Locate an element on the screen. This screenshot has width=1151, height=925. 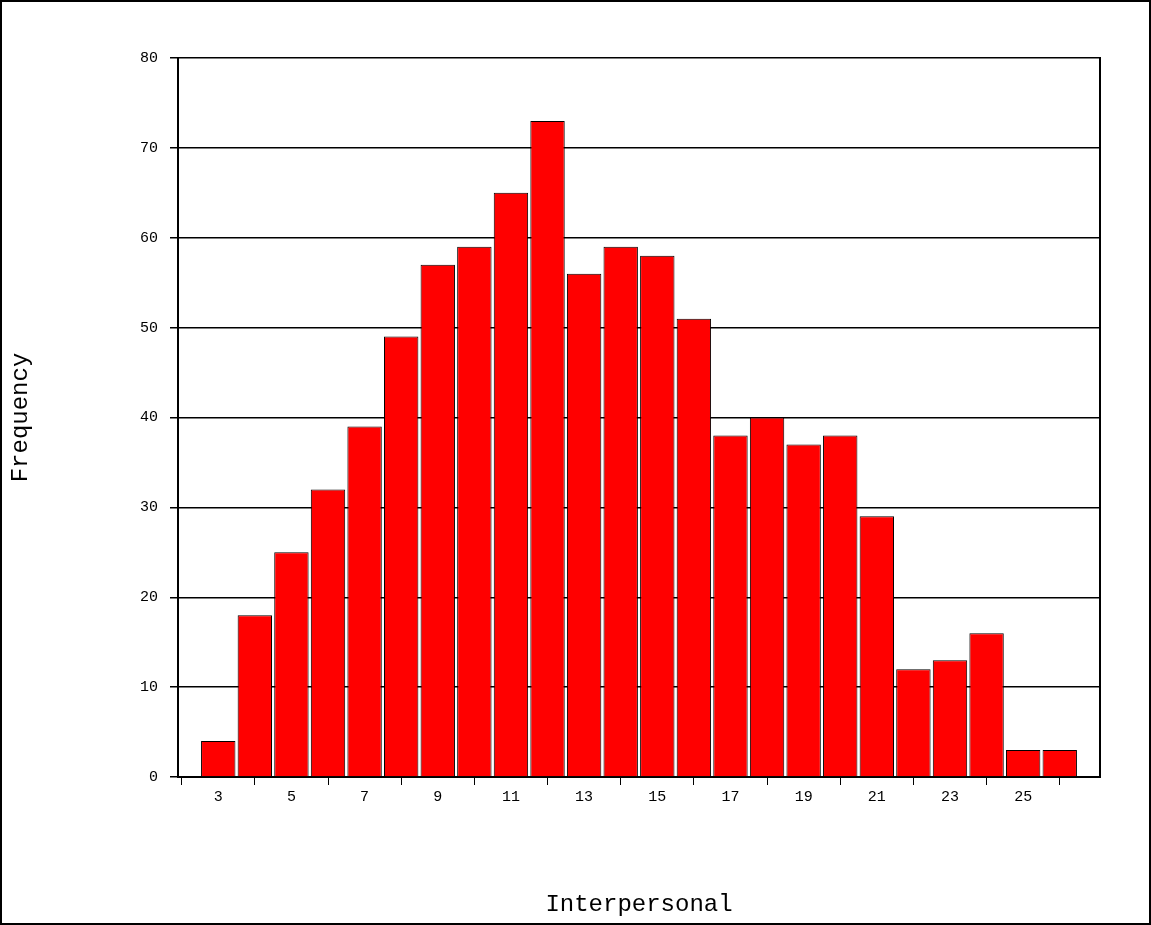
y-tick-label: 50 is located at coordinates (148, 328).